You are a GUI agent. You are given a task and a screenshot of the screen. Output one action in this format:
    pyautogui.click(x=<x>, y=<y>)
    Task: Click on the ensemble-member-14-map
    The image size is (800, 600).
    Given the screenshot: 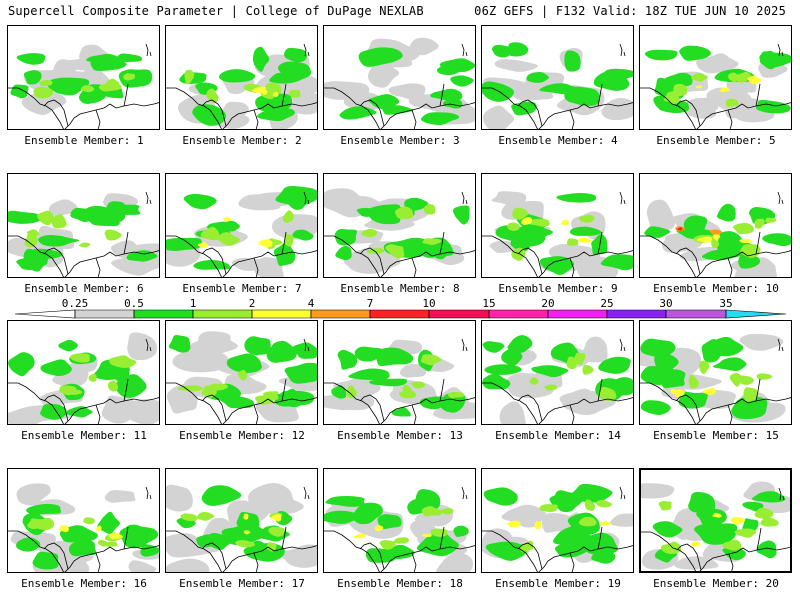 What is the action you would take?
    pyautogui.click(x=557, y=372)
    